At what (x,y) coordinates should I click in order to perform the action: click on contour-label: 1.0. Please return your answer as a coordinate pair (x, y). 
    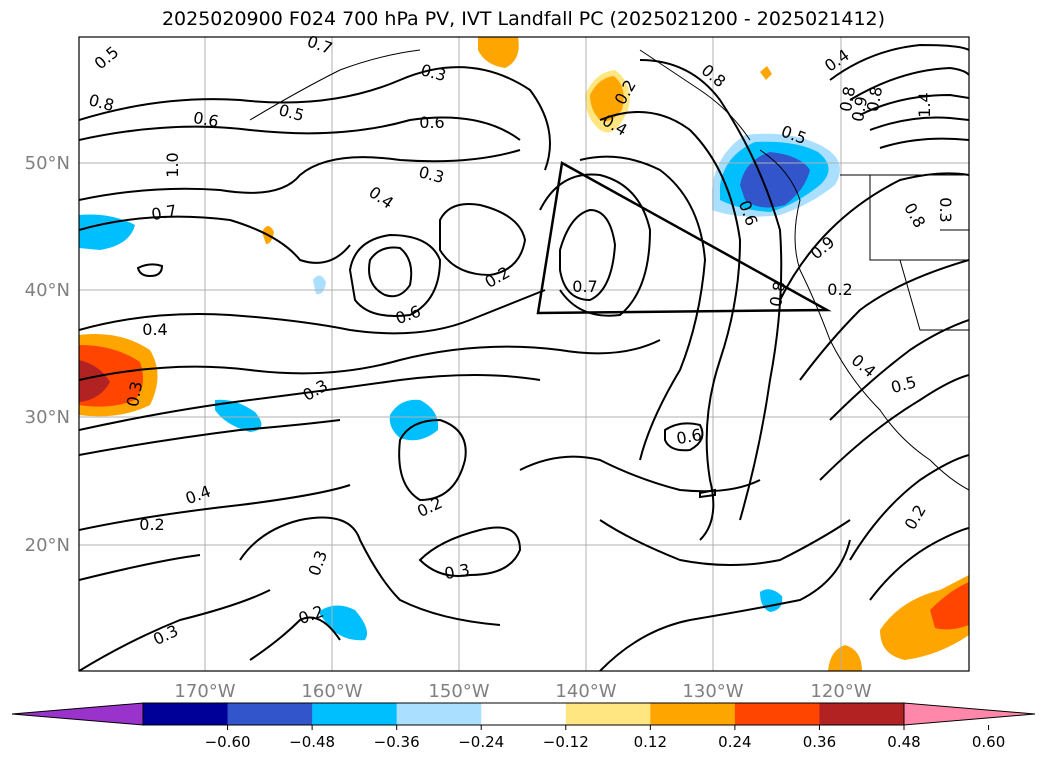
    Looking at the image, I should click on (172, 164).